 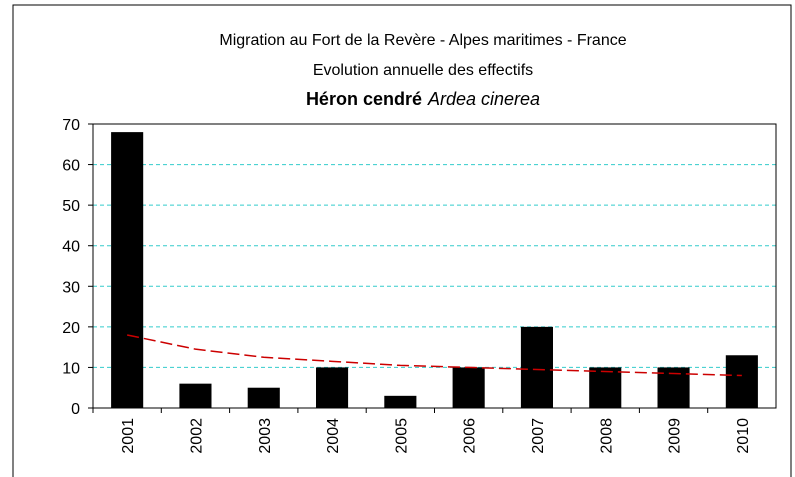 What do you see at coordinates (196, 436) in the screenshot?
I see `x-tick-label: 2002` at bounding box center [196, 436].